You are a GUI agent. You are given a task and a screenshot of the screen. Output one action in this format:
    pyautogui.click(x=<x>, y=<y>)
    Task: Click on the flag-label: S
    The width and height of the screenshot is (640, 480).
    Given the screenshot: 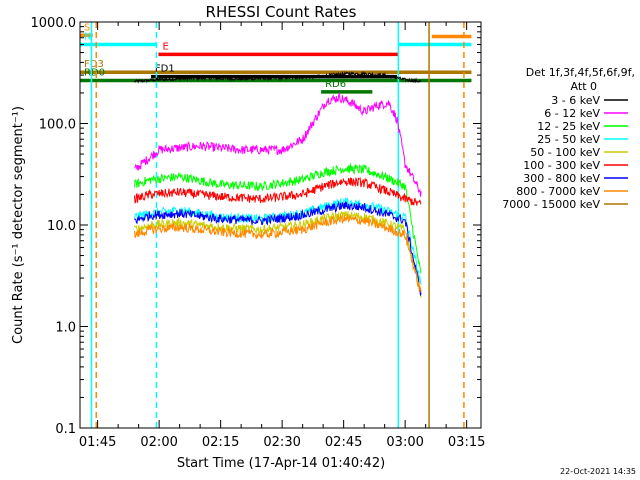 What is the action you would take?
    pyautogui.click(x=87, y=27)
    